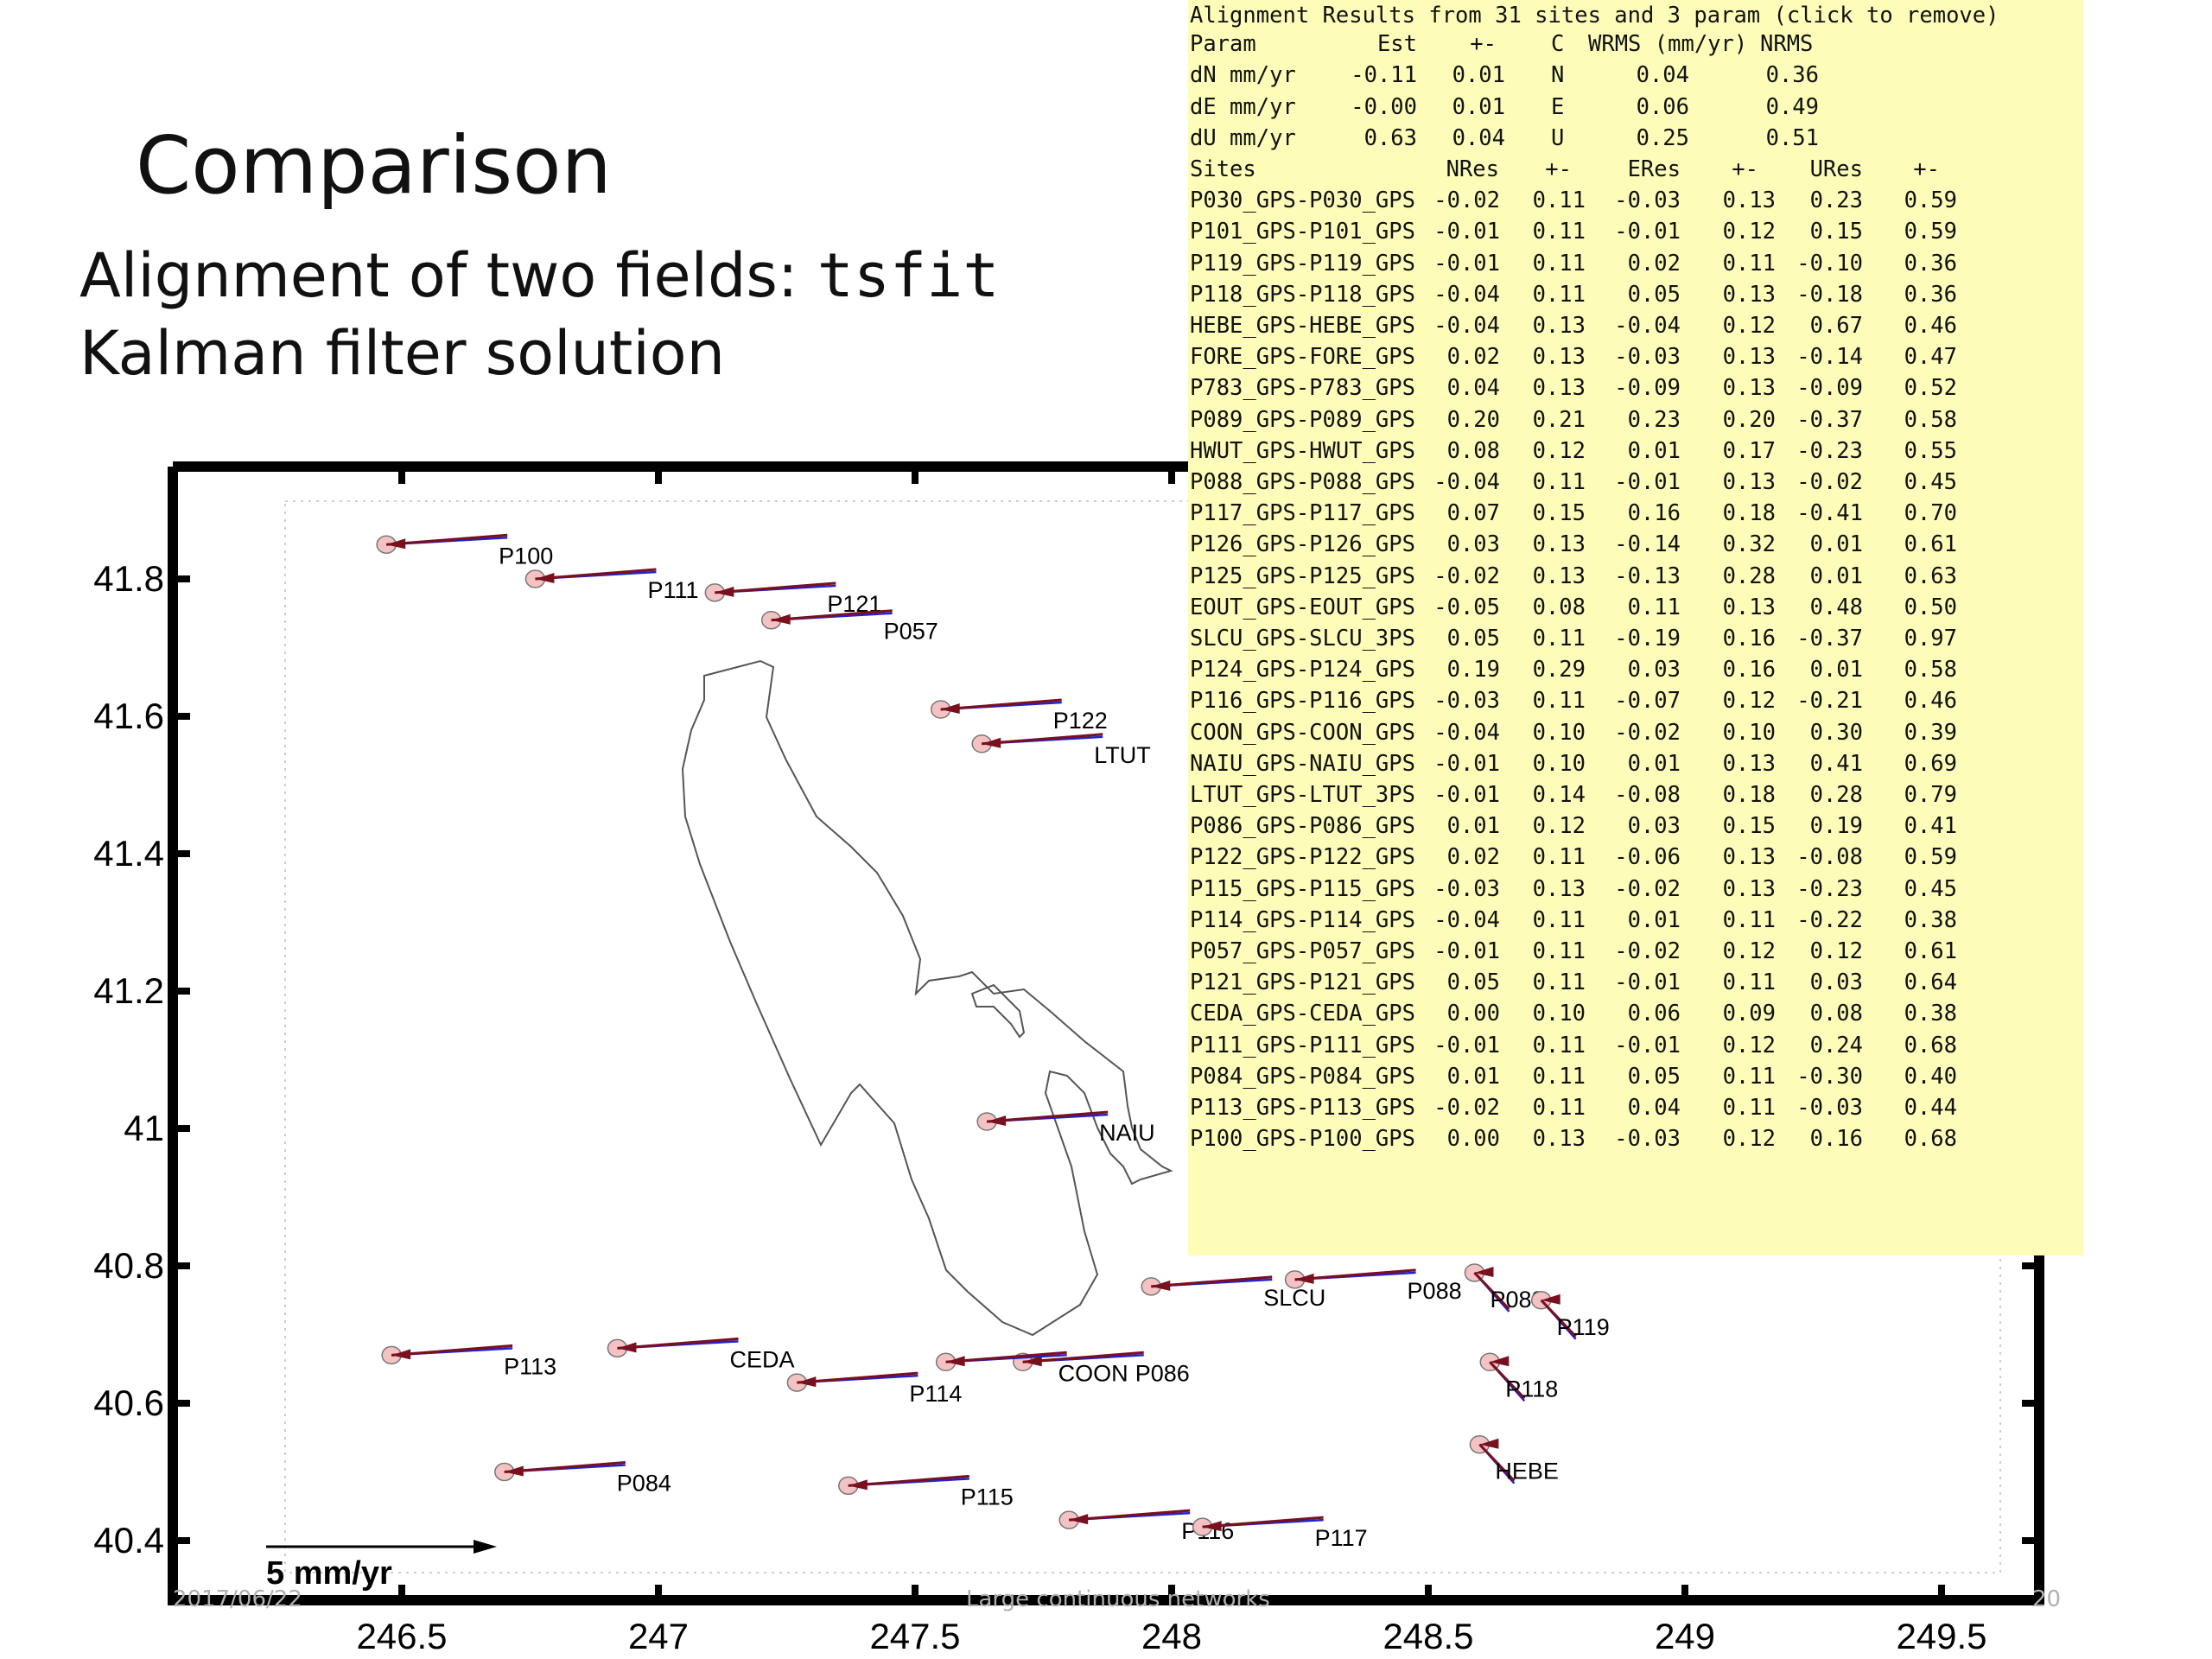  Describe the element at coordinates (468, 1361) in the screenshot. I see `site-p113: P113` at that location.